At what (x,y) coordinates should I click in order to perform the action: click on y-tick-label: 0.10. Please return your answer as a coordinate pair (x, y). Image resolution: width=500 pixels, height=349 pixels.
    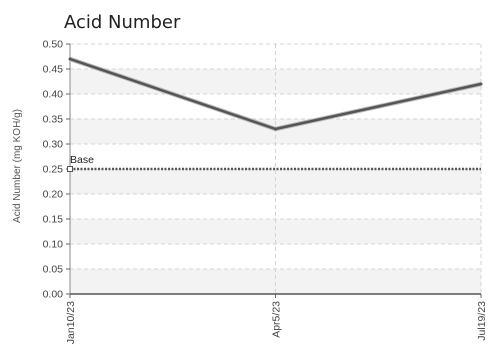
    Looking at the image, I should click on (53, 245).